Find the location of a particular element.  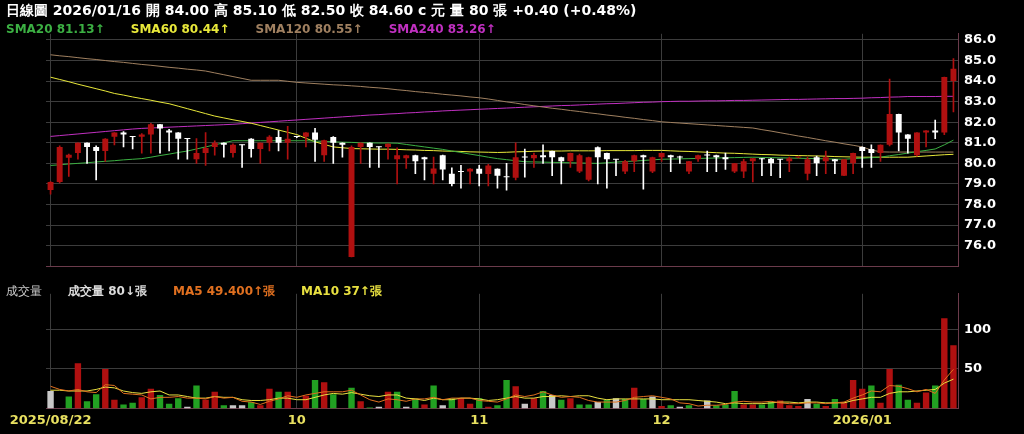

x-tick-label: 11 is located at coordinates (479, 419).